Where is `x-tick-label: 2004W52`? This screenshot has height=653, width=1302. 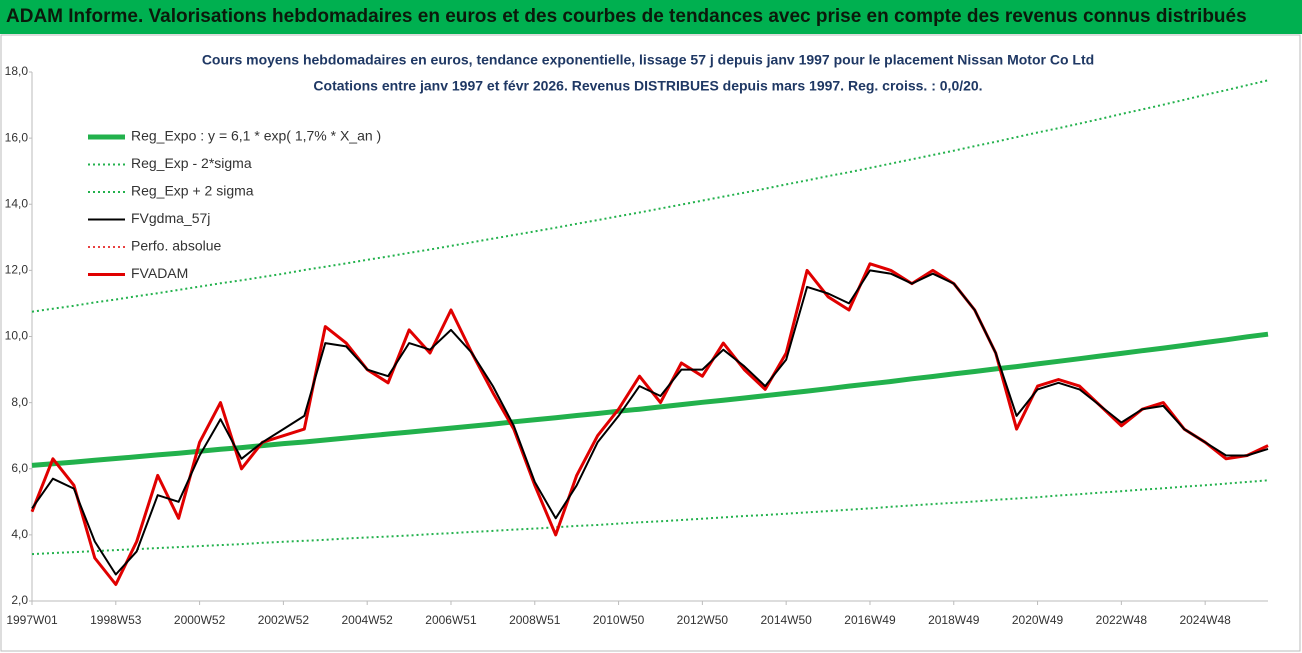 x-tick-label: 2004W52 is located at coordinates (367, 620).